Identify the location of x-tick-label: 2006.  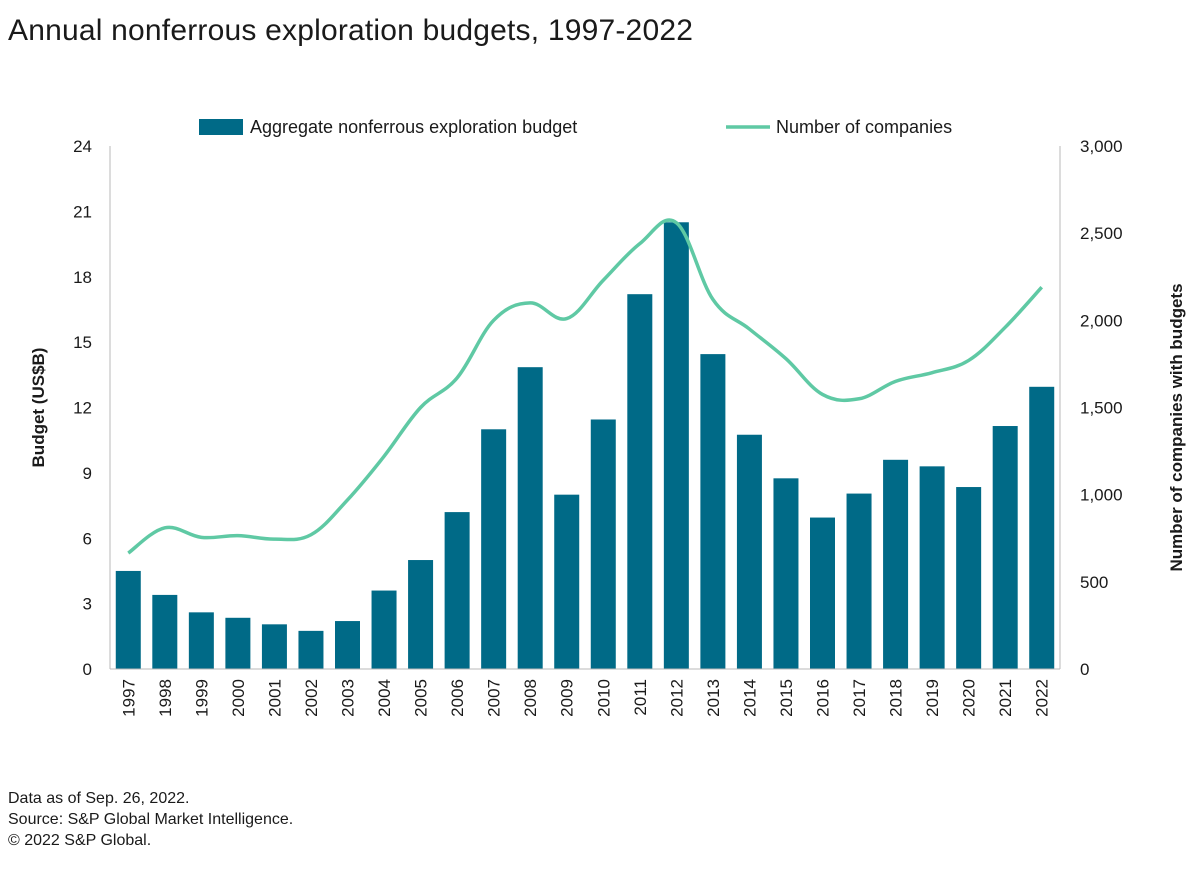
(457, 698).